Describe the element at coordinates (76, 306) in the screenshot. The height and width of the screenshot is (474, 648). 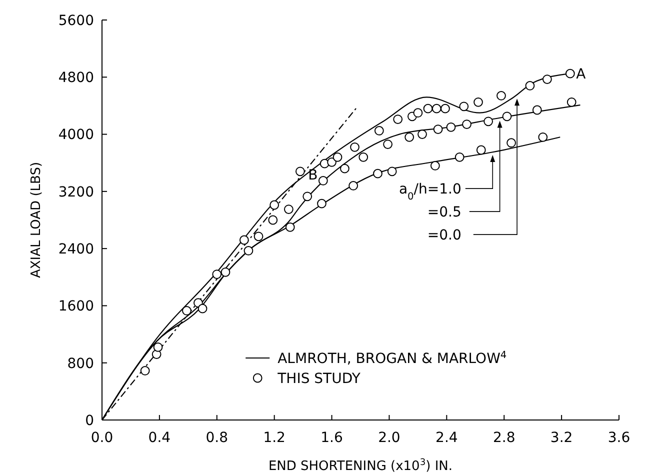
I see `y-tick-label: 1600` at that location.